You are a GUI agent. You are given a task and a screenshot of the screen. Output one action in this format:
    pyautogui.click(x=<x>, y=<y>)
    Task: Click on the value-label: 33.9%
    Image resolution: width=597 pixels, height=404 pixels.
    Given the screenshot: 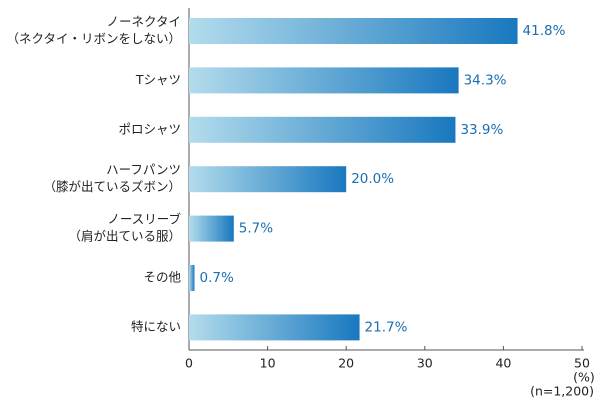 What is the action you would take?
    pyautogui.click(x=481, y=130)
    